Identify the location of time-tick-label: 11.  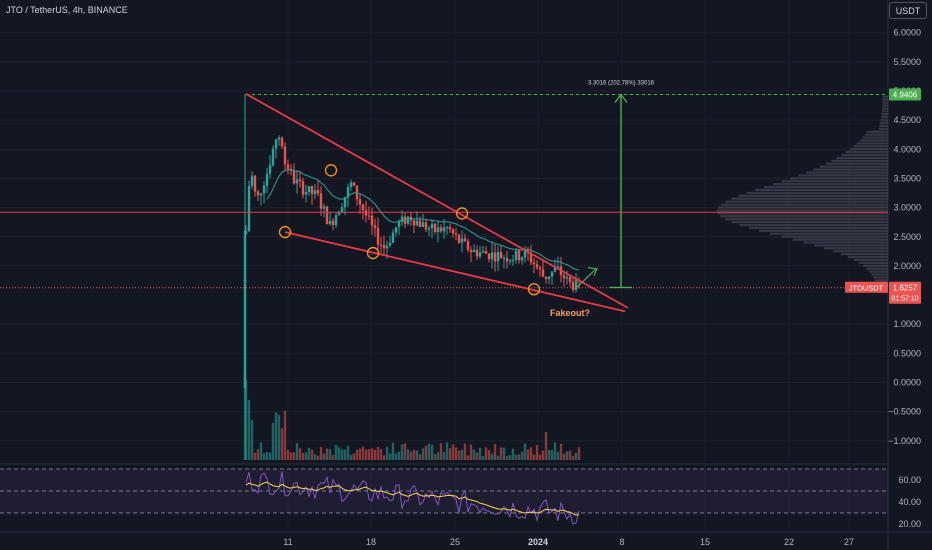
(287, 542).